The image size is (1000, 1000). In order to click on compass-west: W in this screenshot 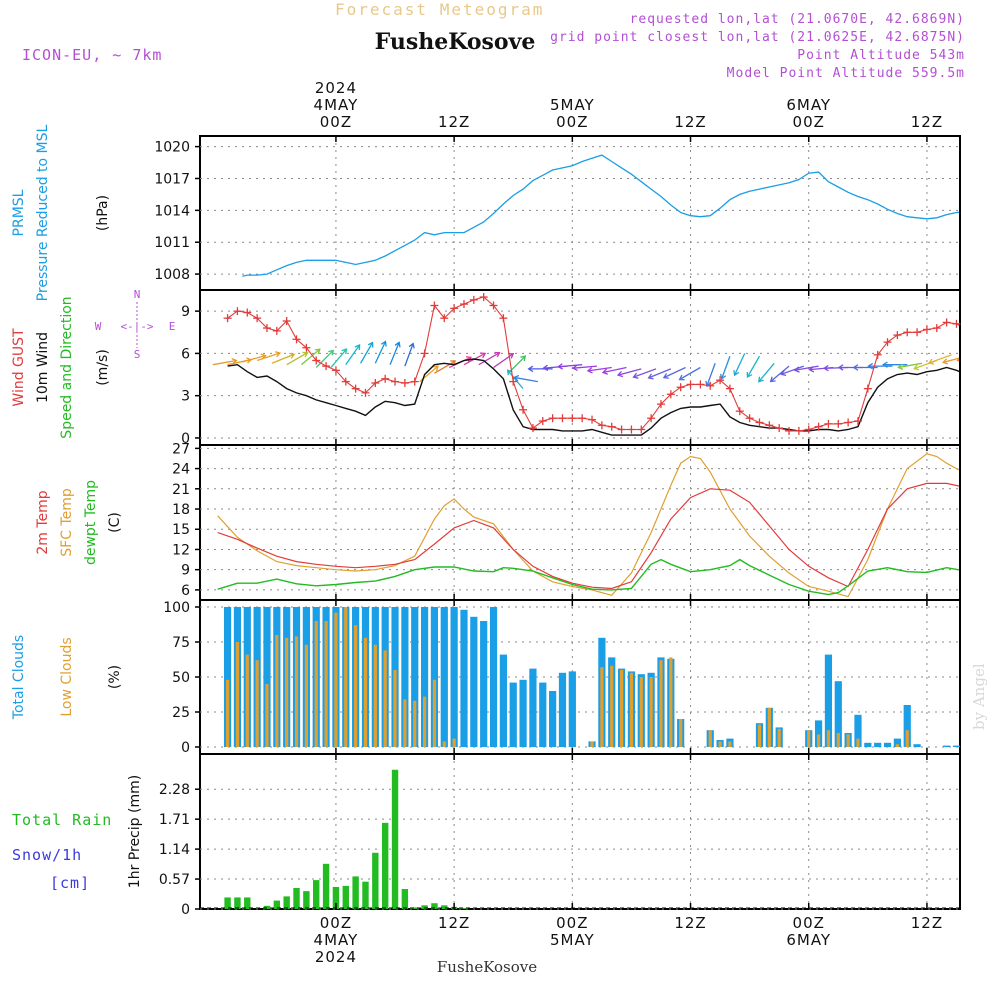, I will do `click(98, 326)`.